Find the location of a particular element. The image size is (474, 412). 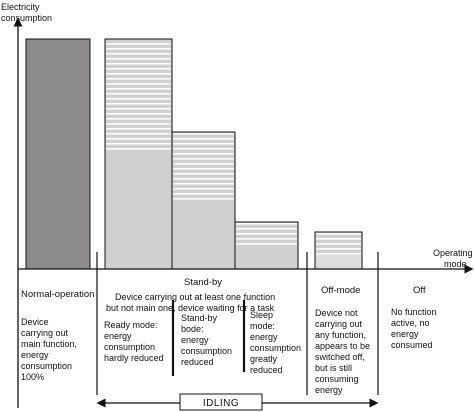

off-title: Off is located at coordinates (419, 290).